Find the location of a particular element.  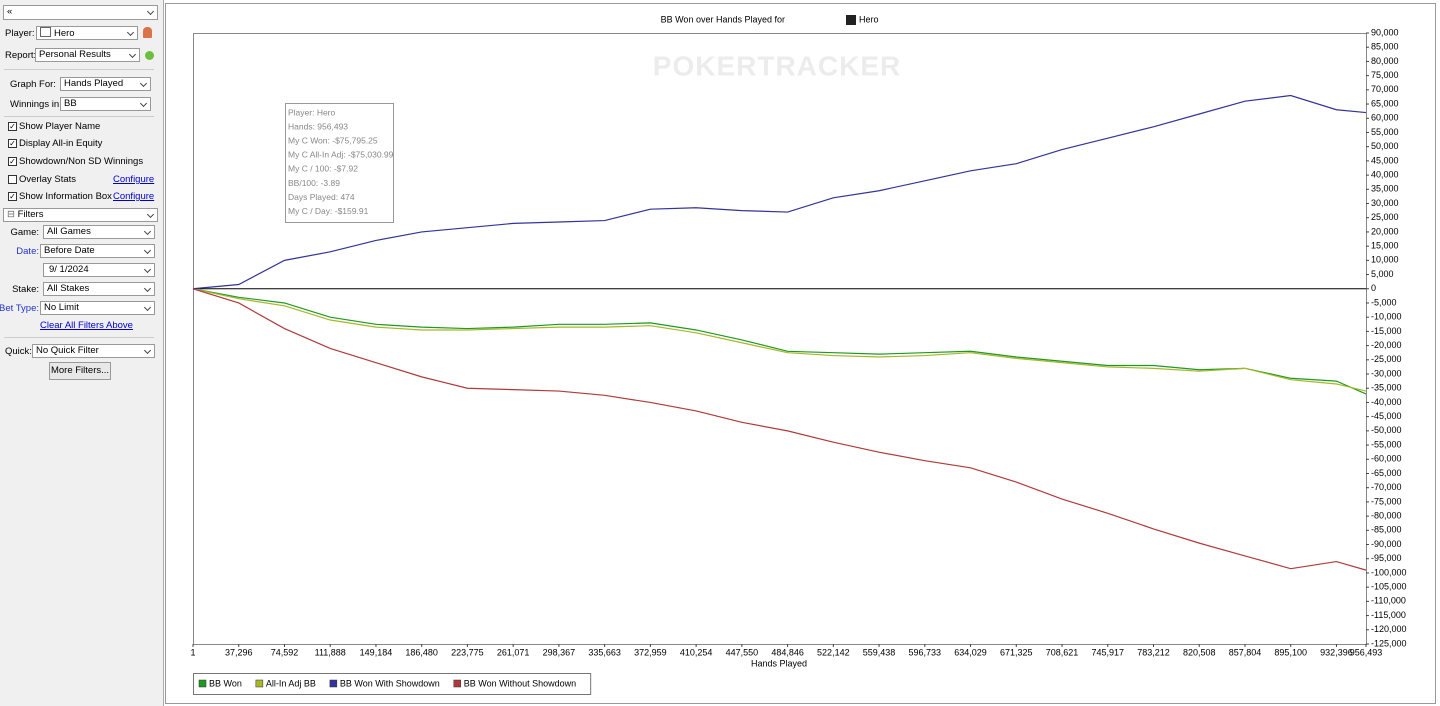

y-tick-label: 30,000 is located at coordinates (1385, 203).